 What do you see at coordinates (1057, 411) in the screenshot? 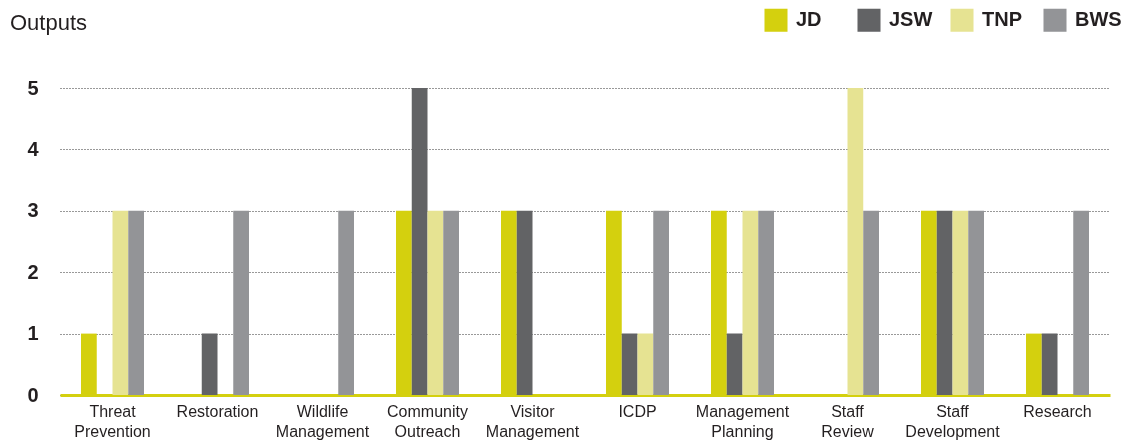
I see `x-tick-label: Research` at bounding box center [1057, 411].